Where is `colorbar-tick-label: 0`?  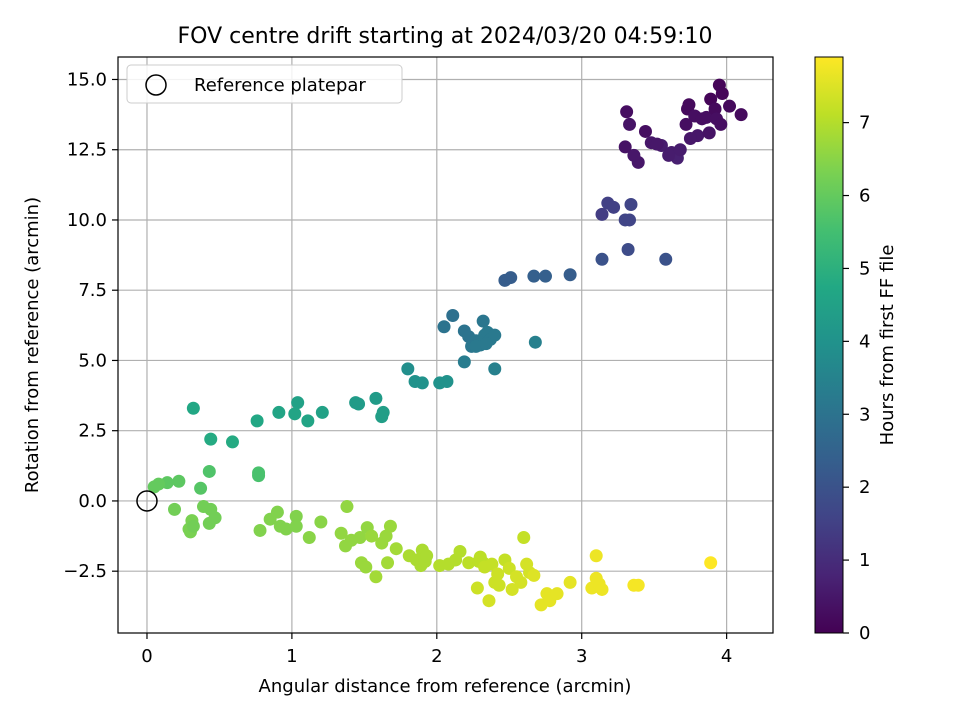 colorbar-tick-label: 0 is located at coordinates (864, 633).